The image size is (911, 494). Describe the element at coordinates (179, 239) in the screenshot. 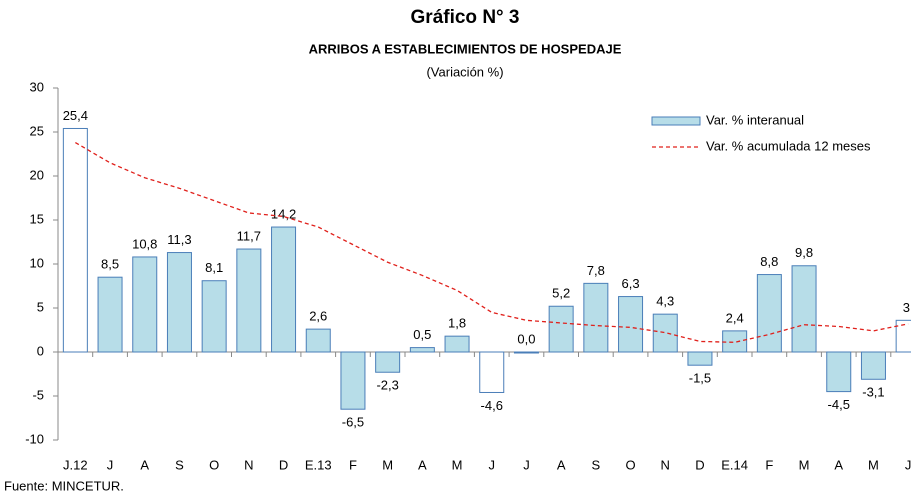

I see `data-label: 11,3` at that location.